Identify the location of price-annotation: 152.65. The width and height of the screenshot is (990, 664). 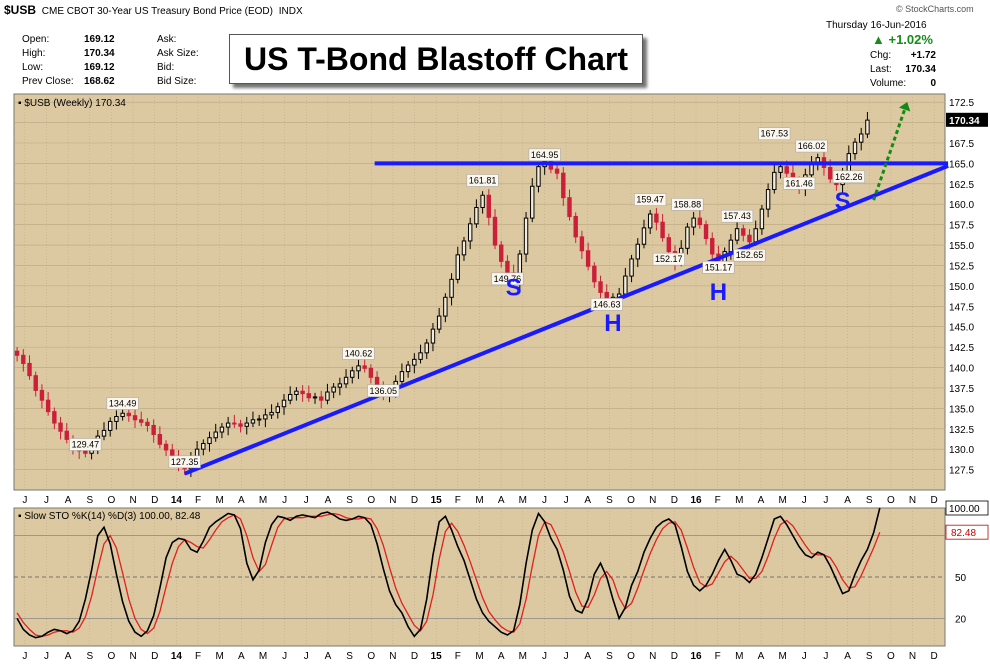
(750, 255).